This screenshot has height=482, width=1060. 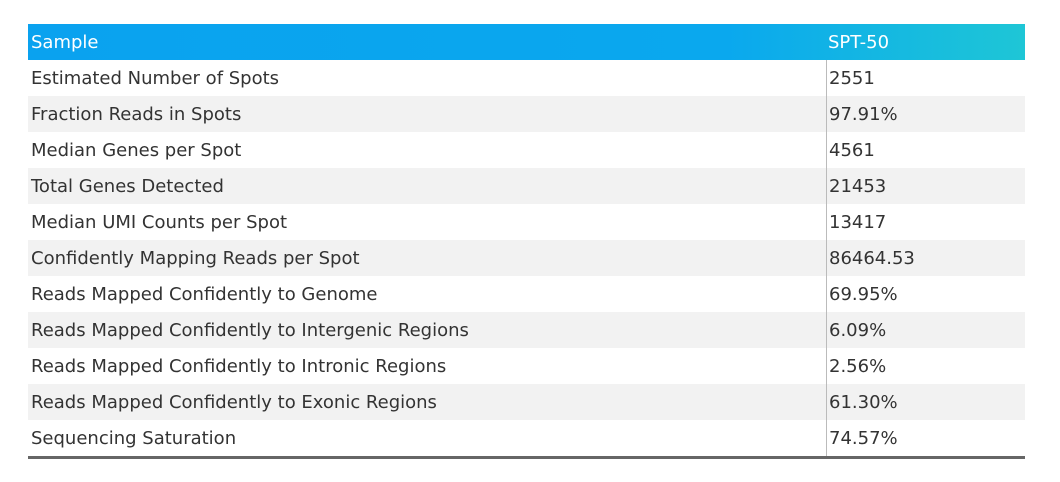 I want to click on label-cell: Median Genes per Spot, so click(x=136, y=150).